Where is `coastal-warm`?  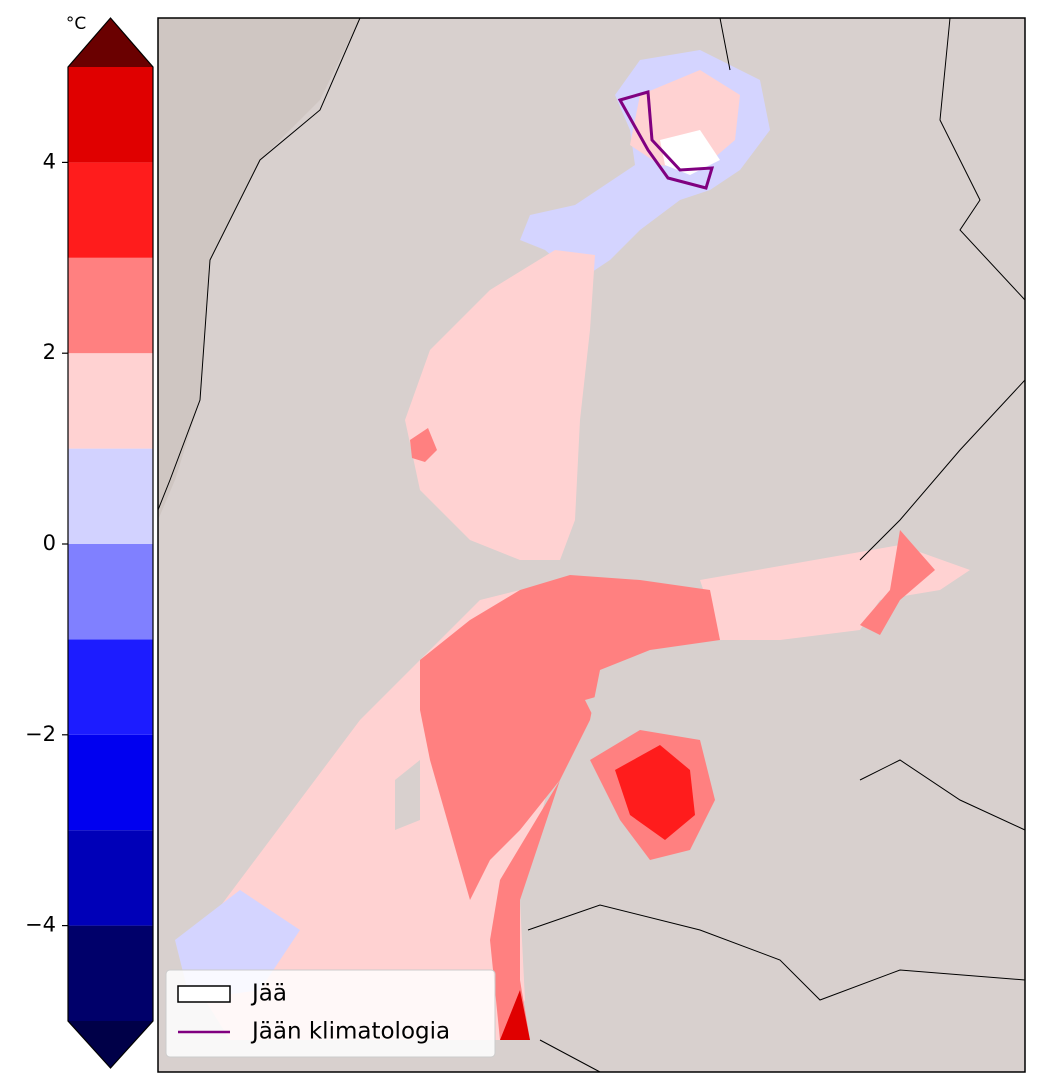
coastal-warm is located at coordinates (525, 910).